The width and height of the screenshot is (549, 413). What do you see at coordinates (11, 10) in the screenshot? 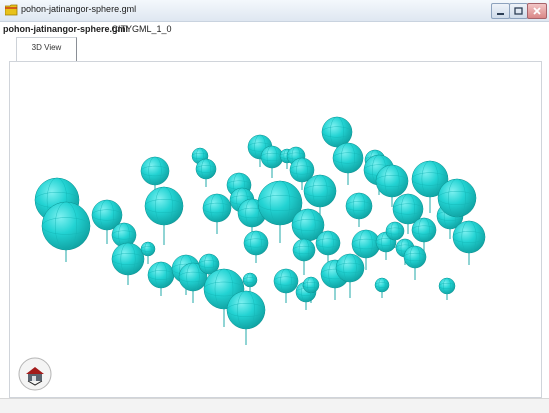
I see `folder-icon` at bounding box center [11, 10].